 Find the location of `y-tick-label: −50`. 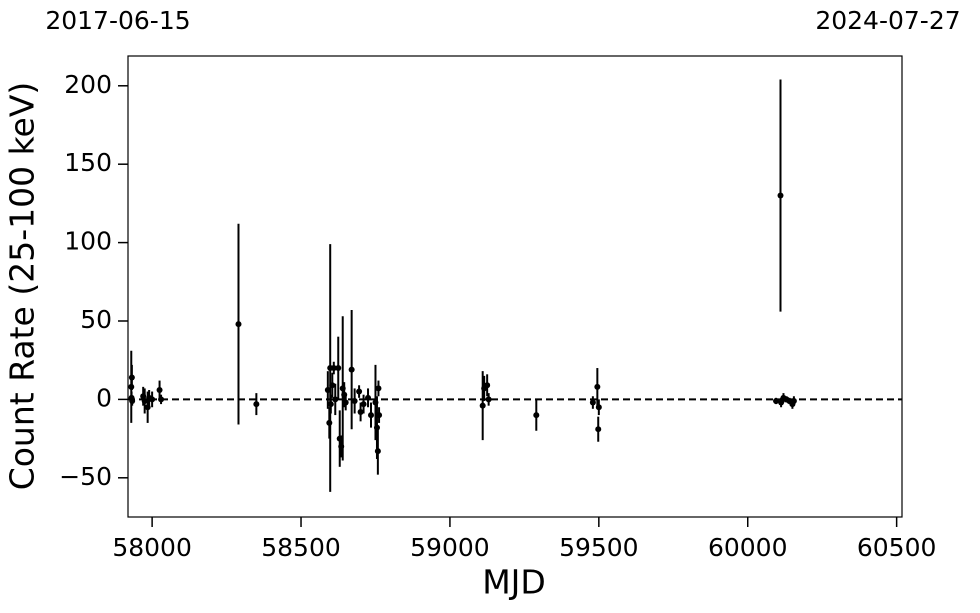

y-tick-label: −50 is located at coordinates (85, 476).